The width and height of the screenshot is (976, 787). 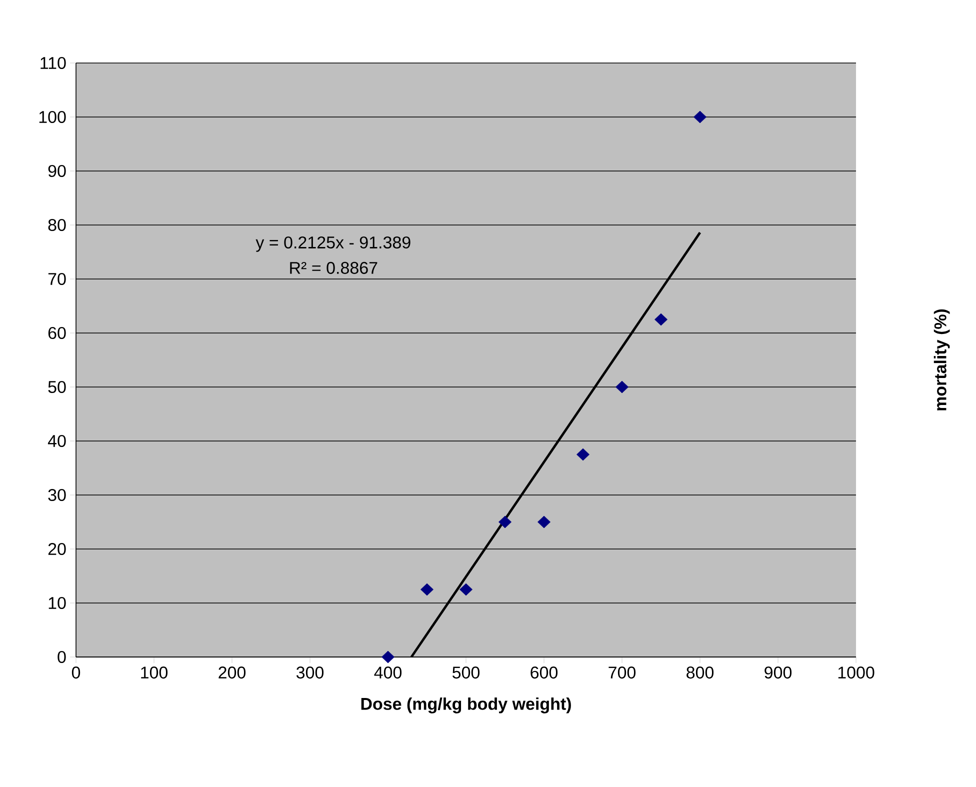 What do you see at coordinates (57, 603) in the screenshot?
I see `y-tick-label: 10` at bounding box center [57, 603].